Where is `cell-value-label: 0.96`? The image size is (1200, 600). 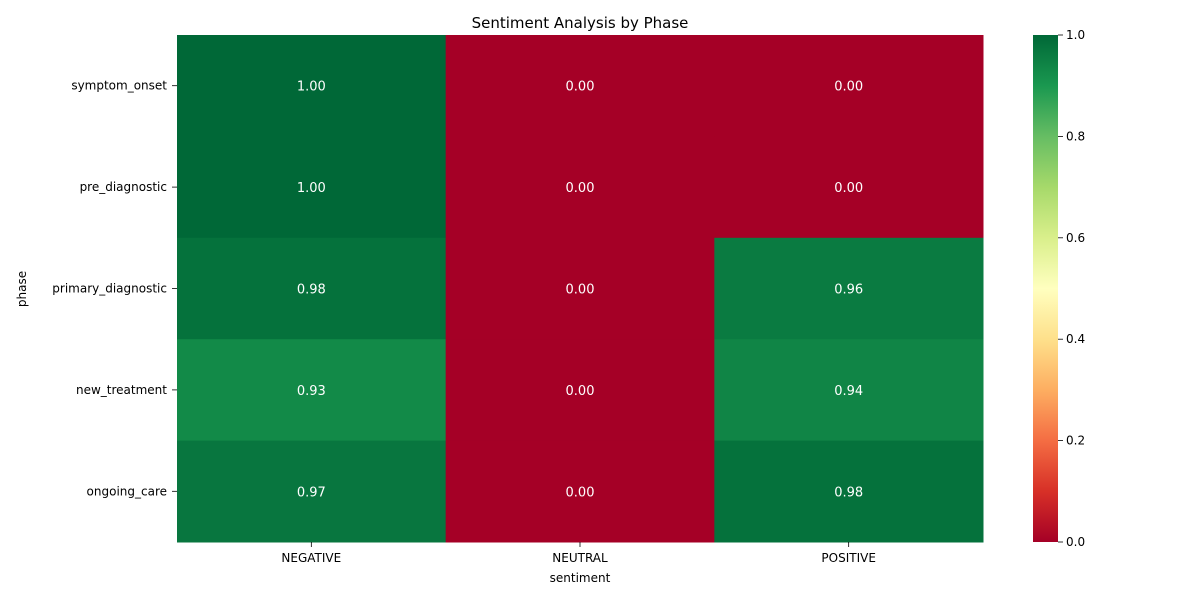 cell-value-label: 0.96 is located at coordinates (848, 290).